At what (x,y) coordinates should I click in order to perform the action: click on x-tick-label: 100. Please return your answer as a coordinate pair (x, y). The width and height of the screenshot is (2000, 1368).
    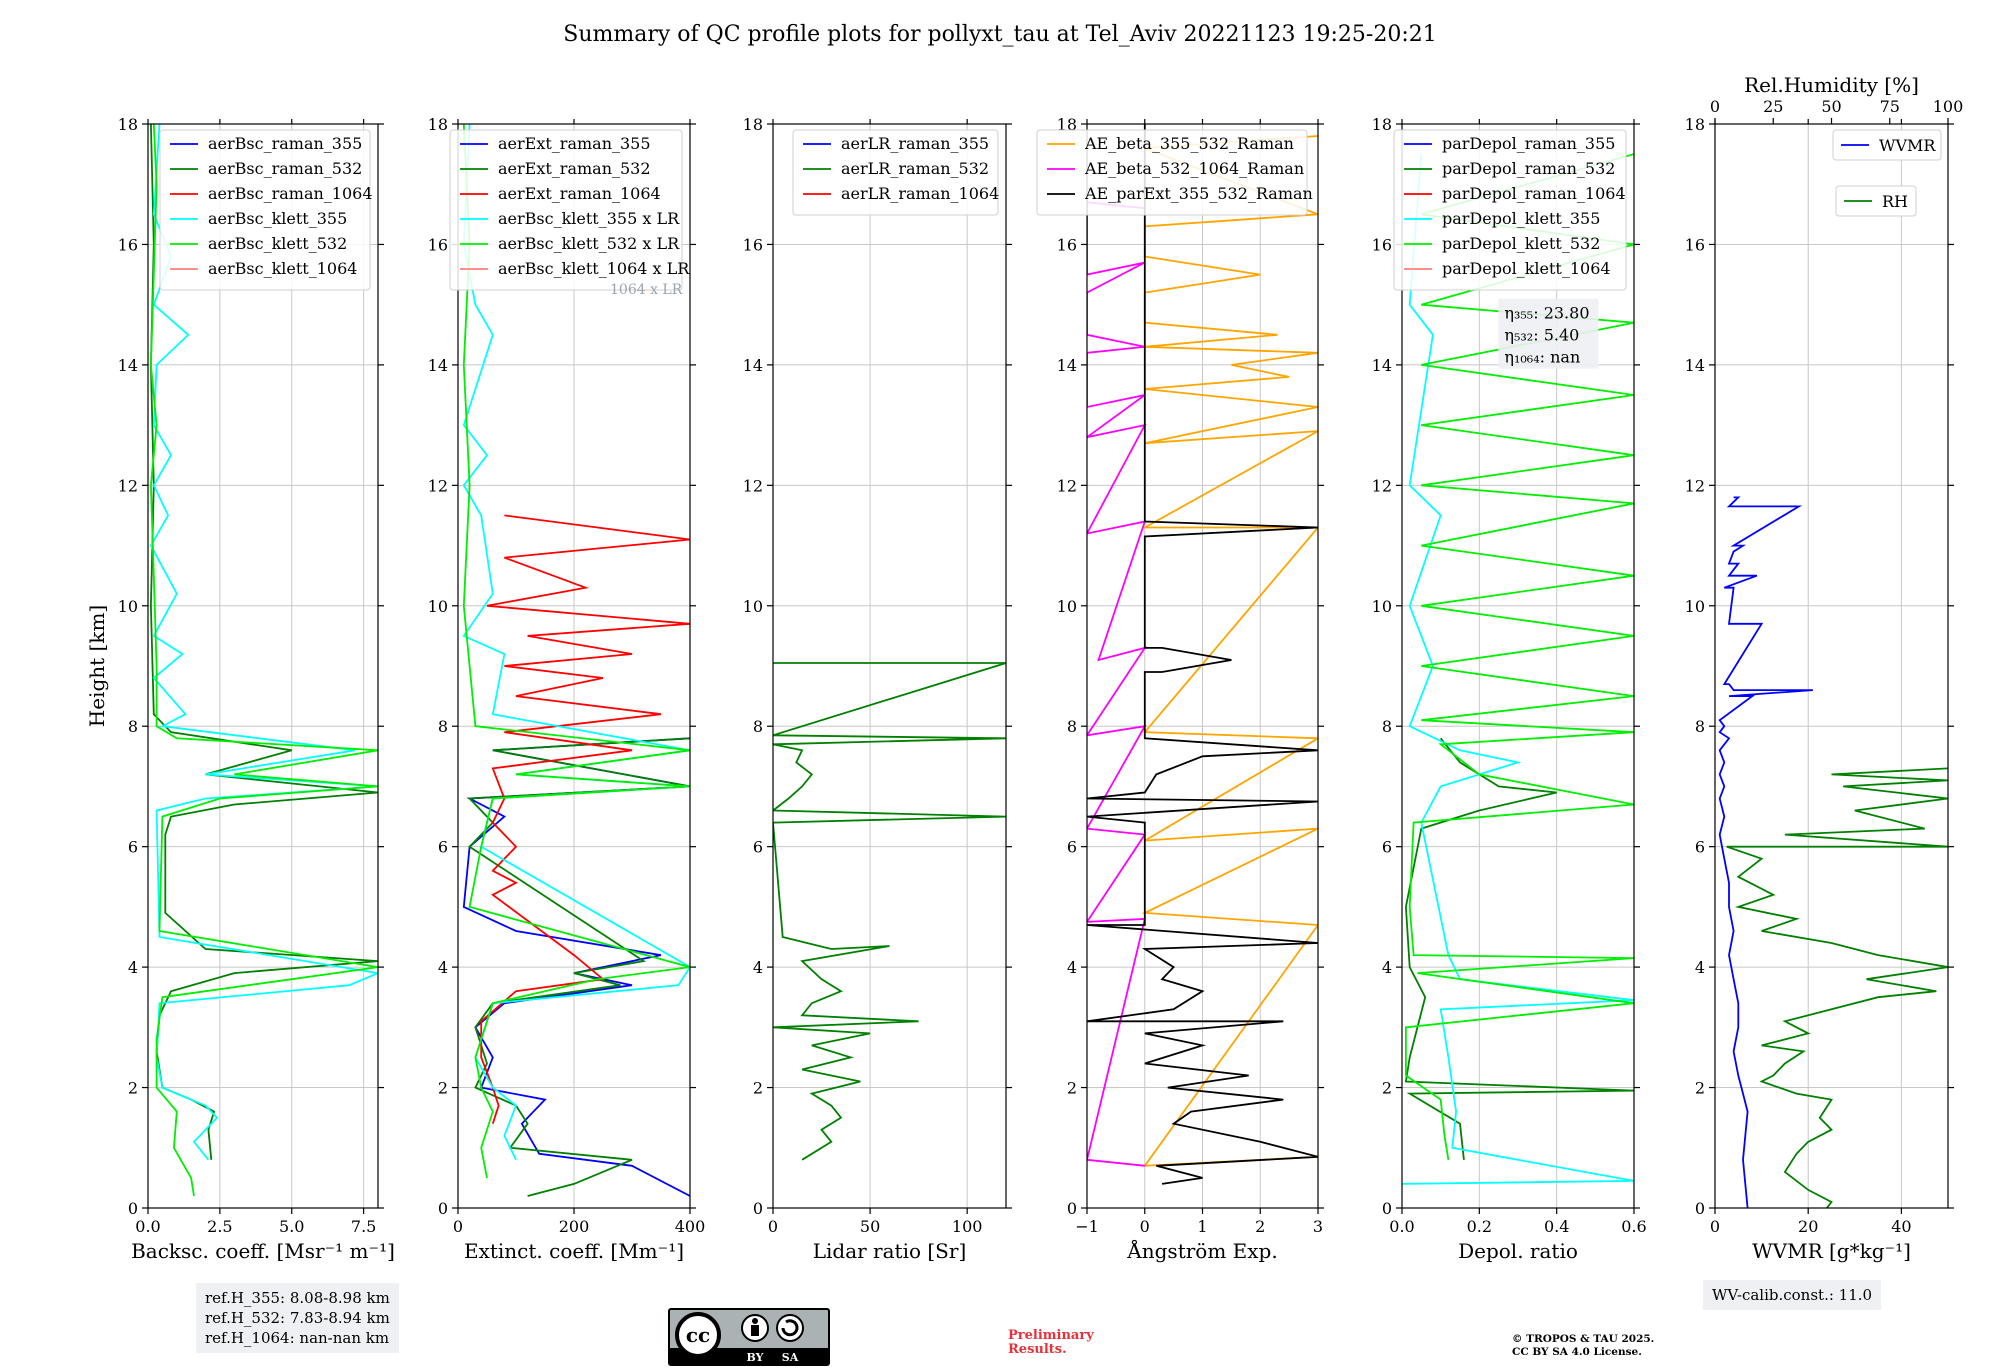
    Looking at the image, I should click on (967, 1226).